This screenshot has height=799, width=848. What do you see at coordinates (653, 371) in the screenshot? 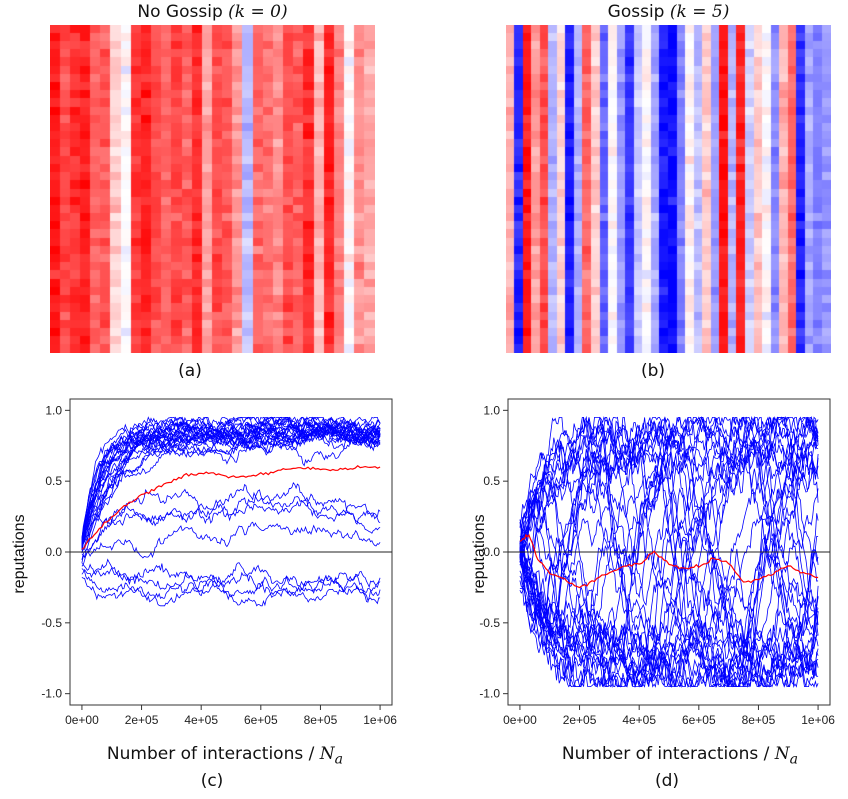
I see `panel-label-b: (b)` at bounding box center [653, 371].